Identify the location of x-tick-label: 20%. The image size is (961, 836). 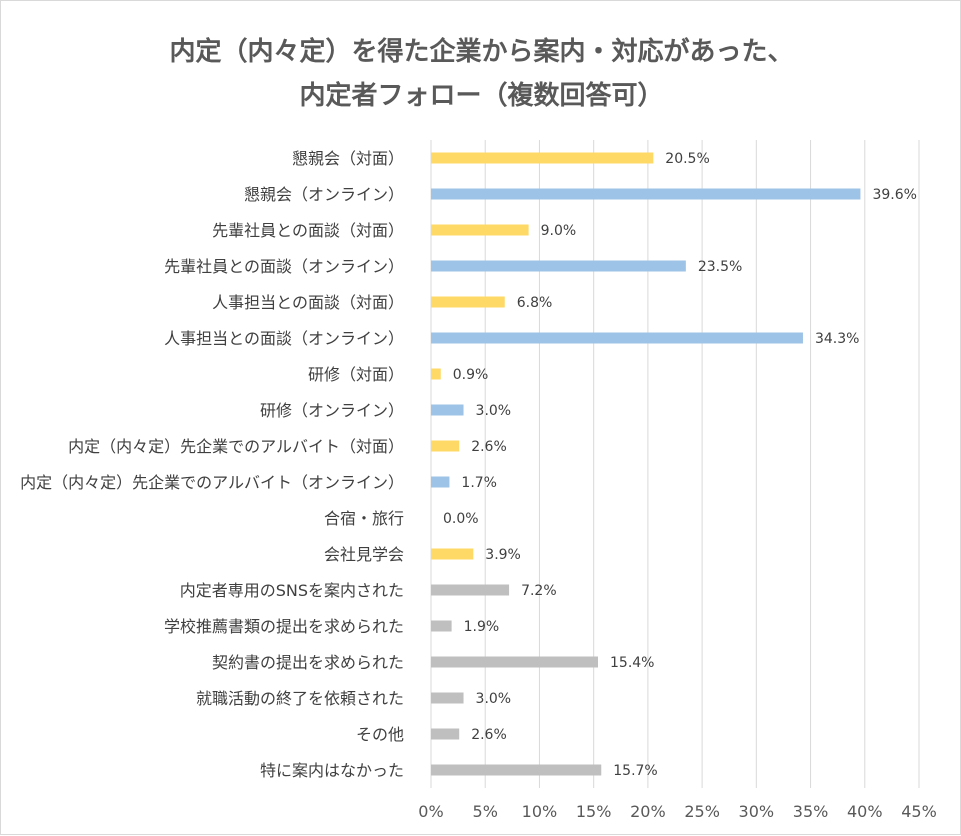
(648, 811).